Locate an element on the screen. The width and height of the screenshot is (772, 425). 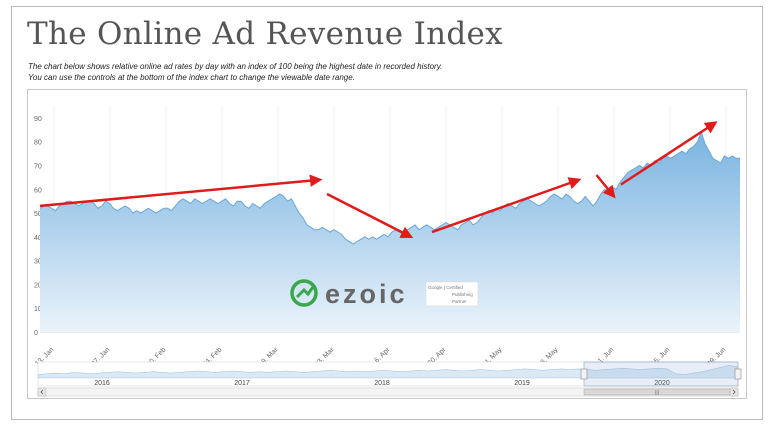
scroll-left-button is located at coordinates (42, 392).